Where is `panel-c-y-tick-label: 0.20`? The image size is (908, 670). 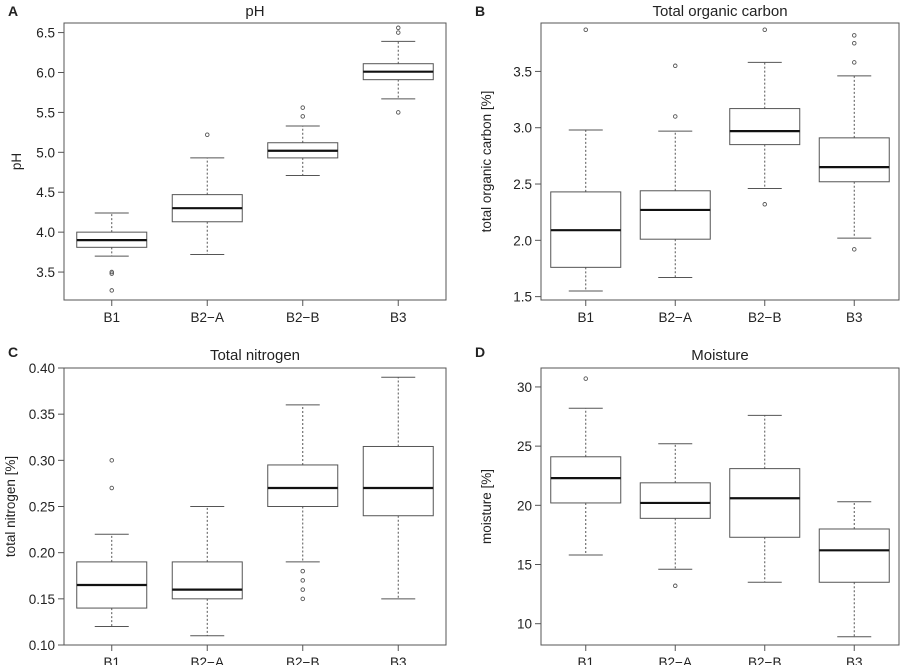 panel-c-y-tick-label: 0.20 is located at coordinates (42, 553).